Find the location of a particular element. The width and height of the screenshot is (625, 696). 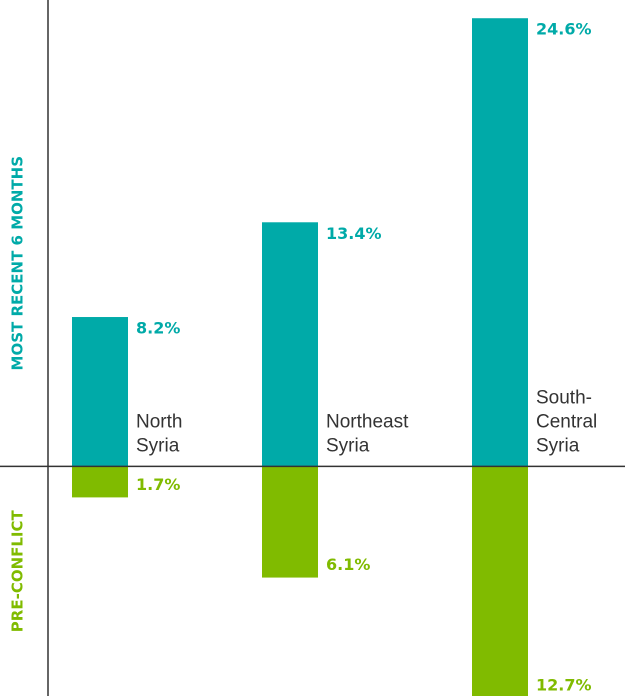

value-label: 6.1% is located at coordinates (348, 564).